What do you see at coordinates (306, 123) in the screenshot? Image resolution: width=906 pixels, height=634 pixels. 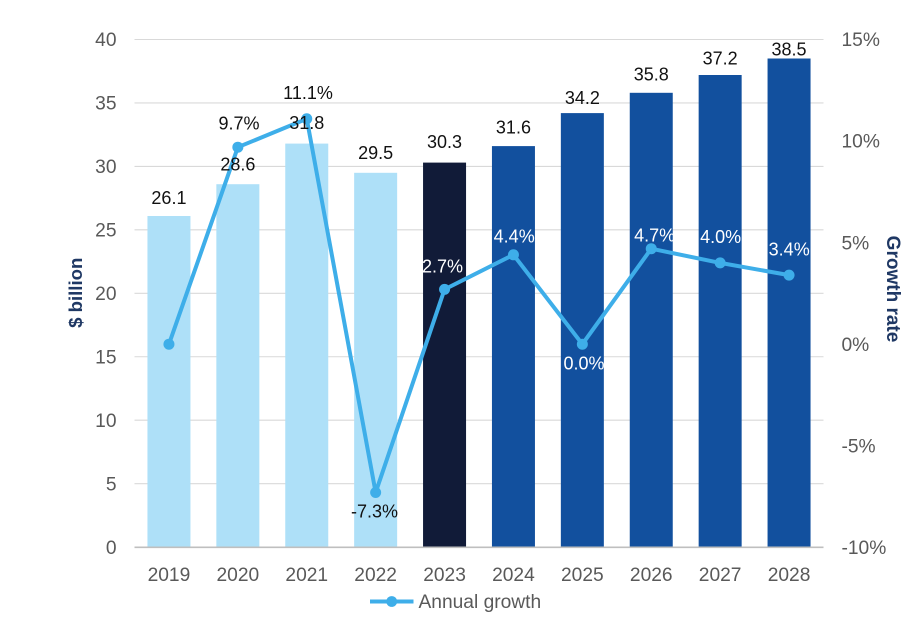 I see `svg-text: 31.8` at bounding box center [306, 123].